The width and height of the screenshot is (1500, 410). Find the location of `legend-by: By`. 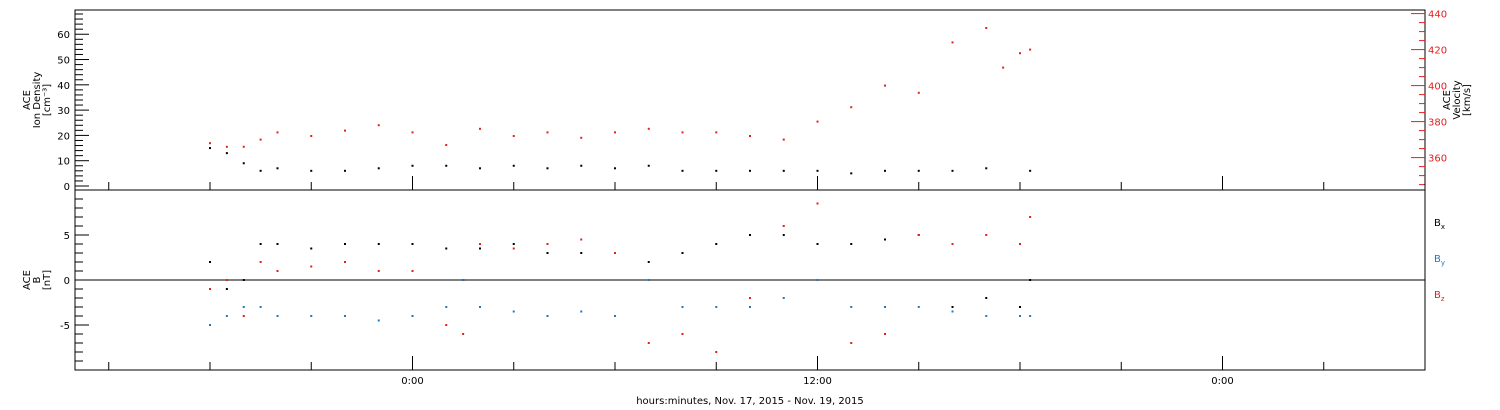

legend-by: By is located at coordinates (1439, 260).